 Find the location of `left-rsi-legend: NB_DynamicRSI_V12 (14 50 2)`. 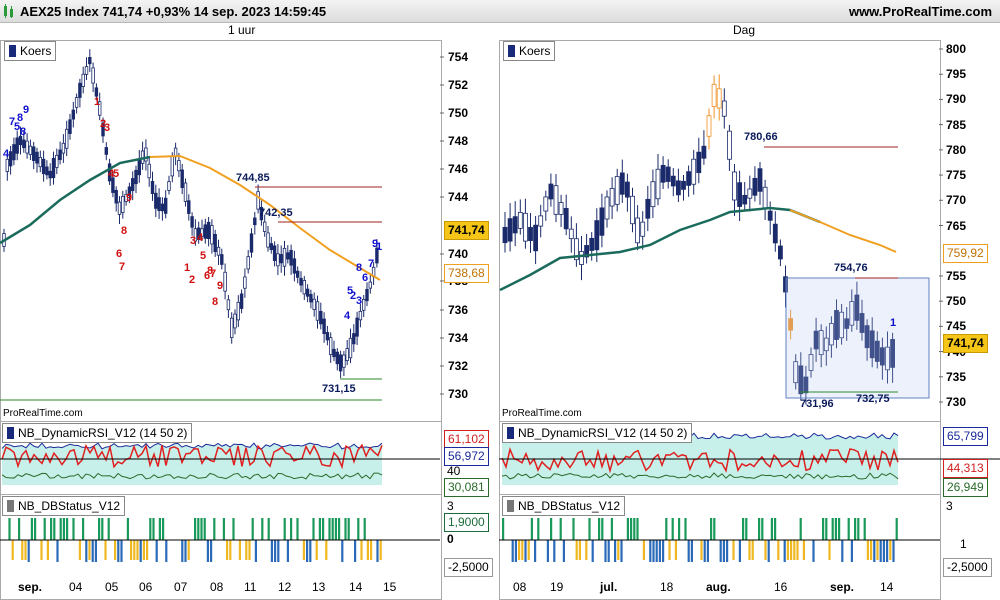

left-rsi-legend: NB_DynamicRSI_V12 (14 50 2) is located at coordinates (97, 433).